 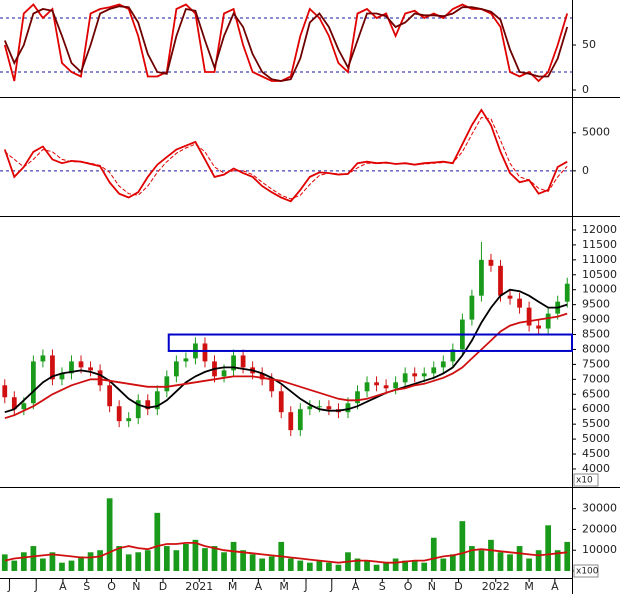 I want to click on y-tick-label: 8000, so click(x=596, y=348).